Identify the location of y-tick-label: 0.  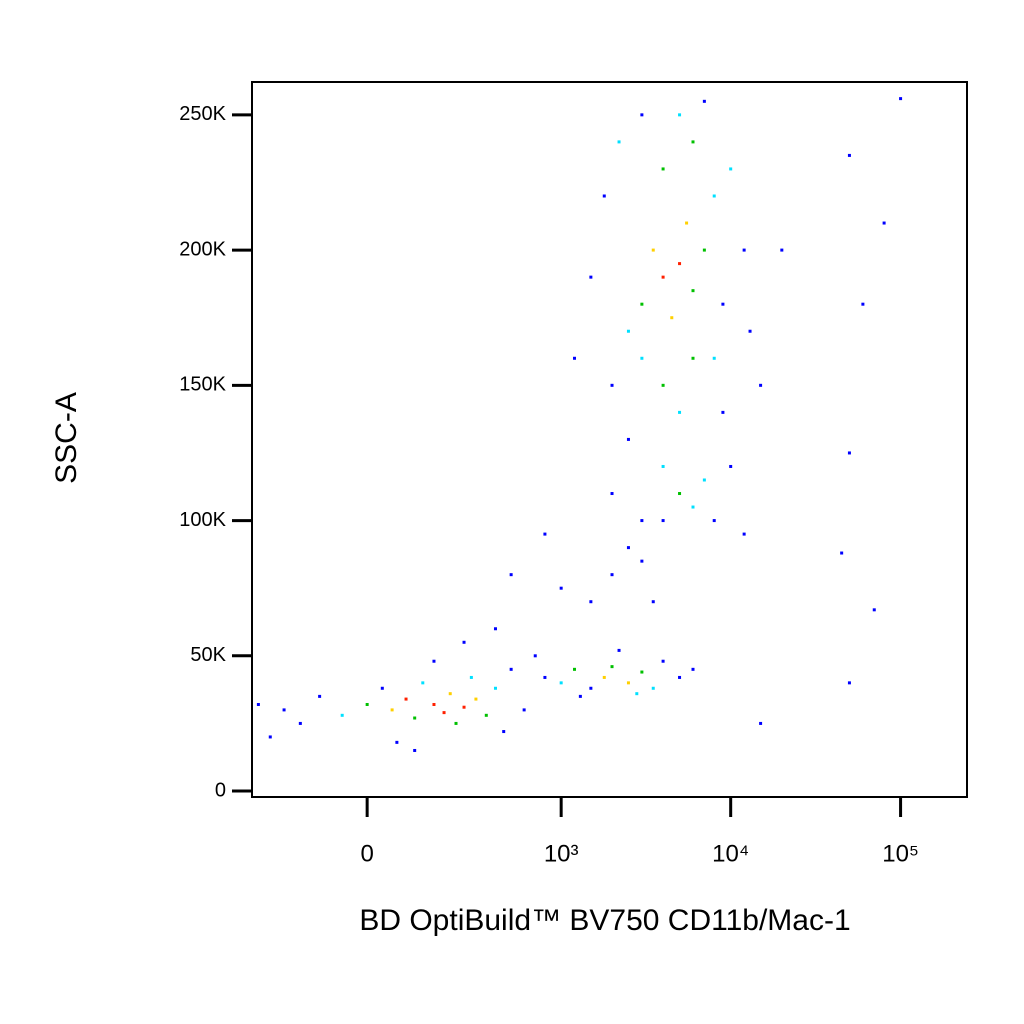
(220, 790).